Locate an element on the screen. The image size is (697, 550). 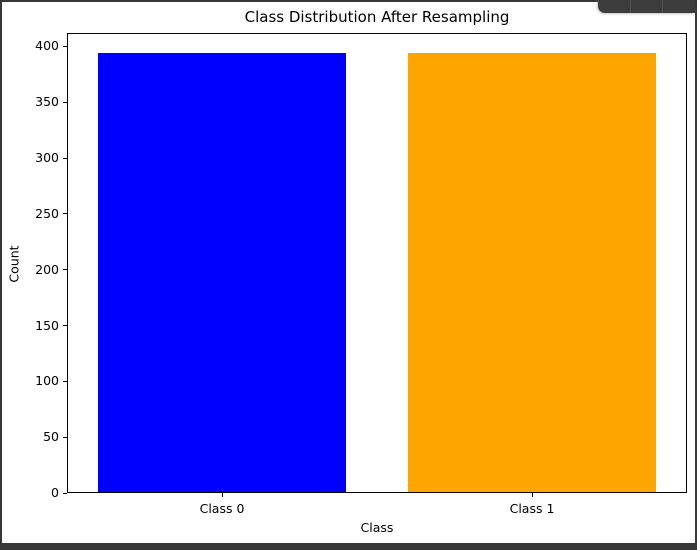
y-tick-label: 200 is located at coordinates (47, 269).